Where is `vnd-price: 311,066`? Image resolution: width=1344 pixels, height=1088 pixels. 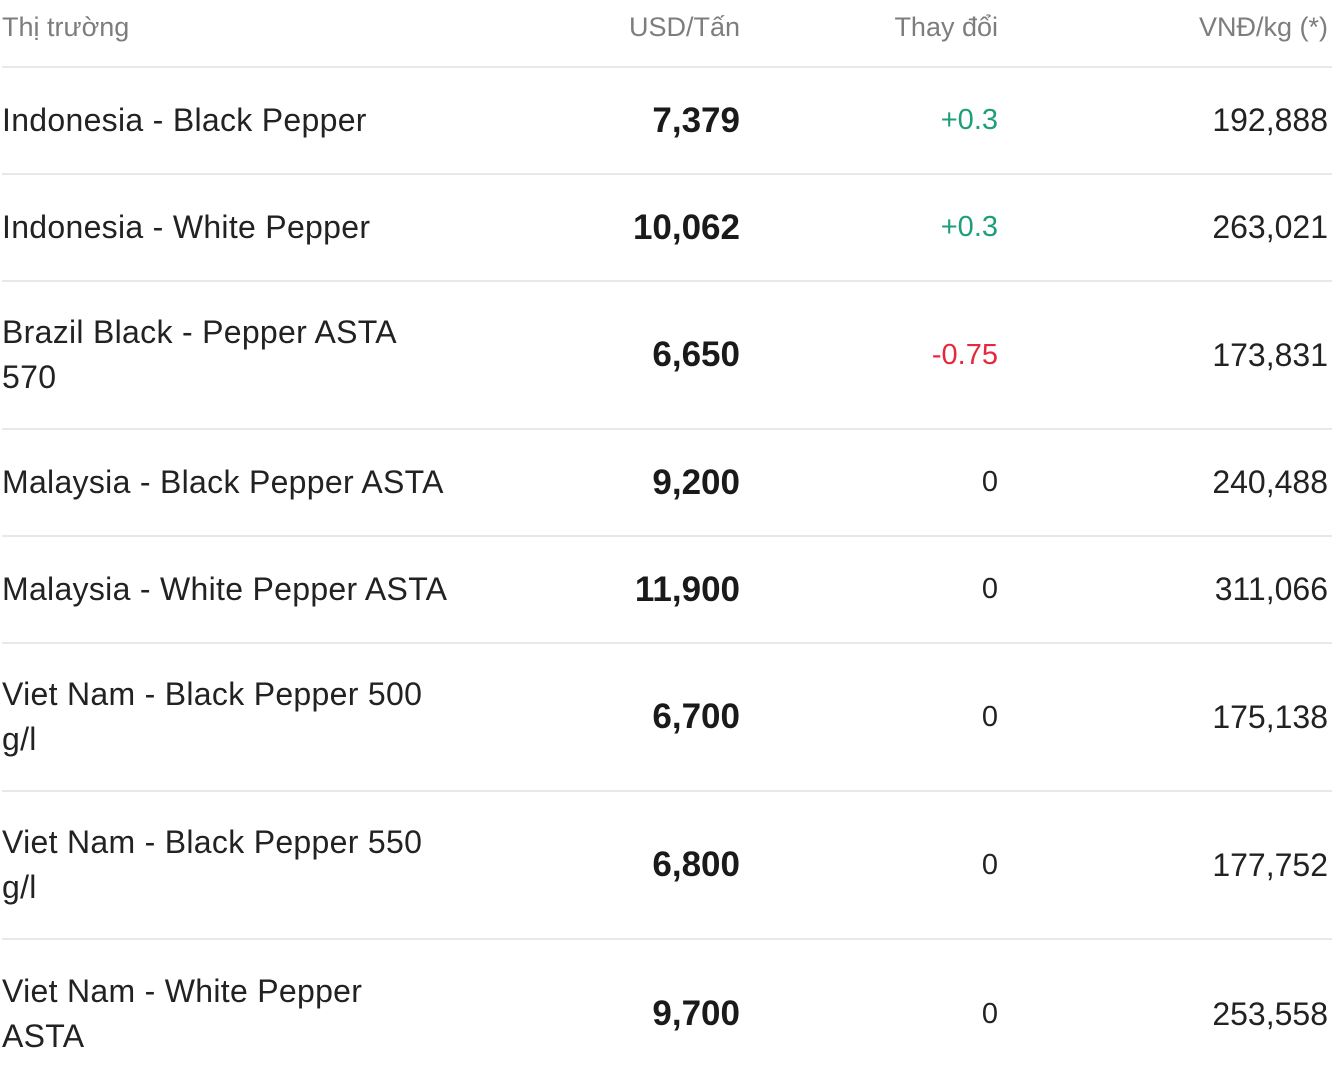
vnd-price: 311,066 is located at coordinates (1271, 589).